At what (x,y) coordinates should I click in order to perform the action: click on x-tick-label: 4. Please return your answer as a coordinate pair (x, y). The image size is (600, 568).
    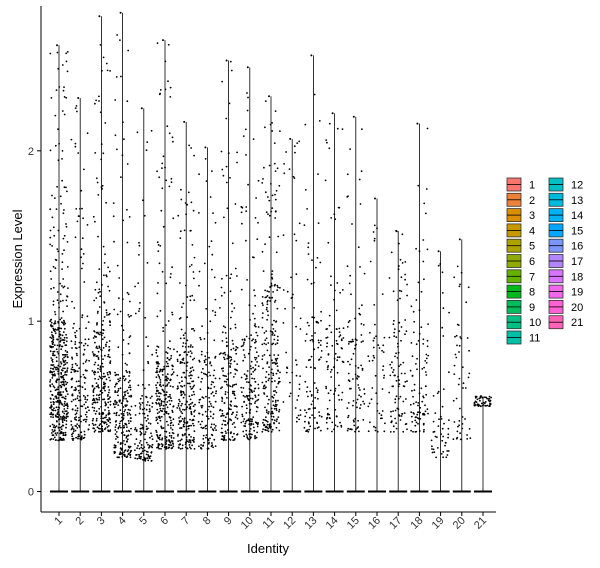
    Looking at the image, I should click on (122, 521).